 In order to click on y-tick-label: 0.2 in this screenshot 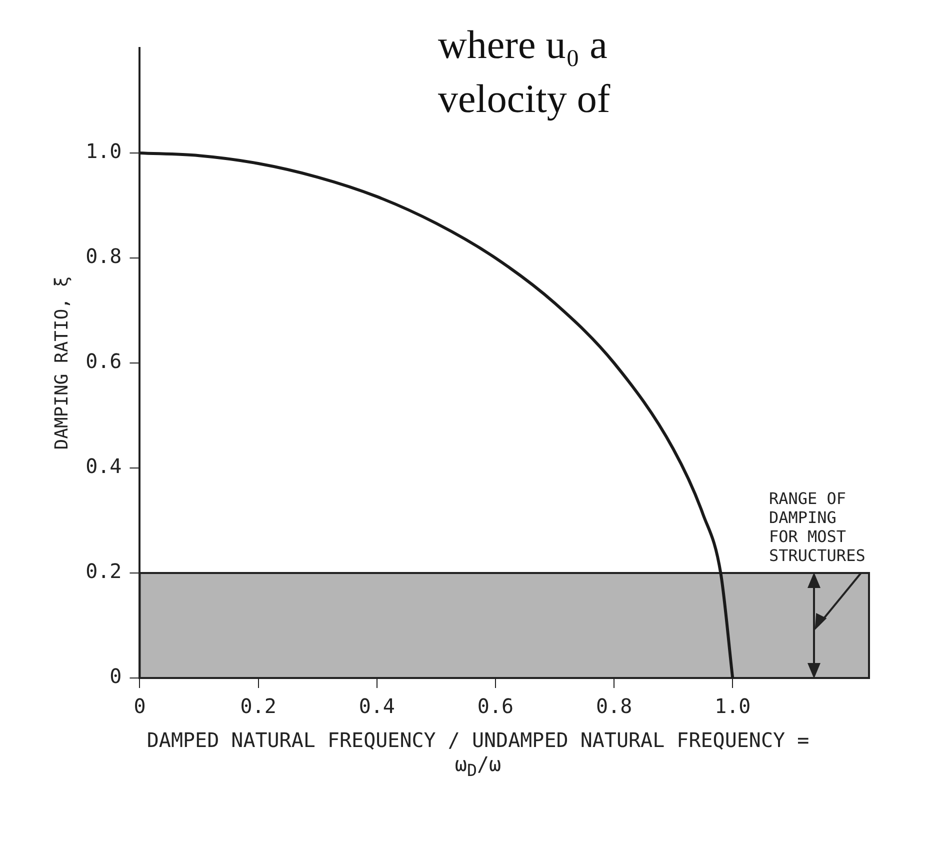, I will do `click(104, 571)`.